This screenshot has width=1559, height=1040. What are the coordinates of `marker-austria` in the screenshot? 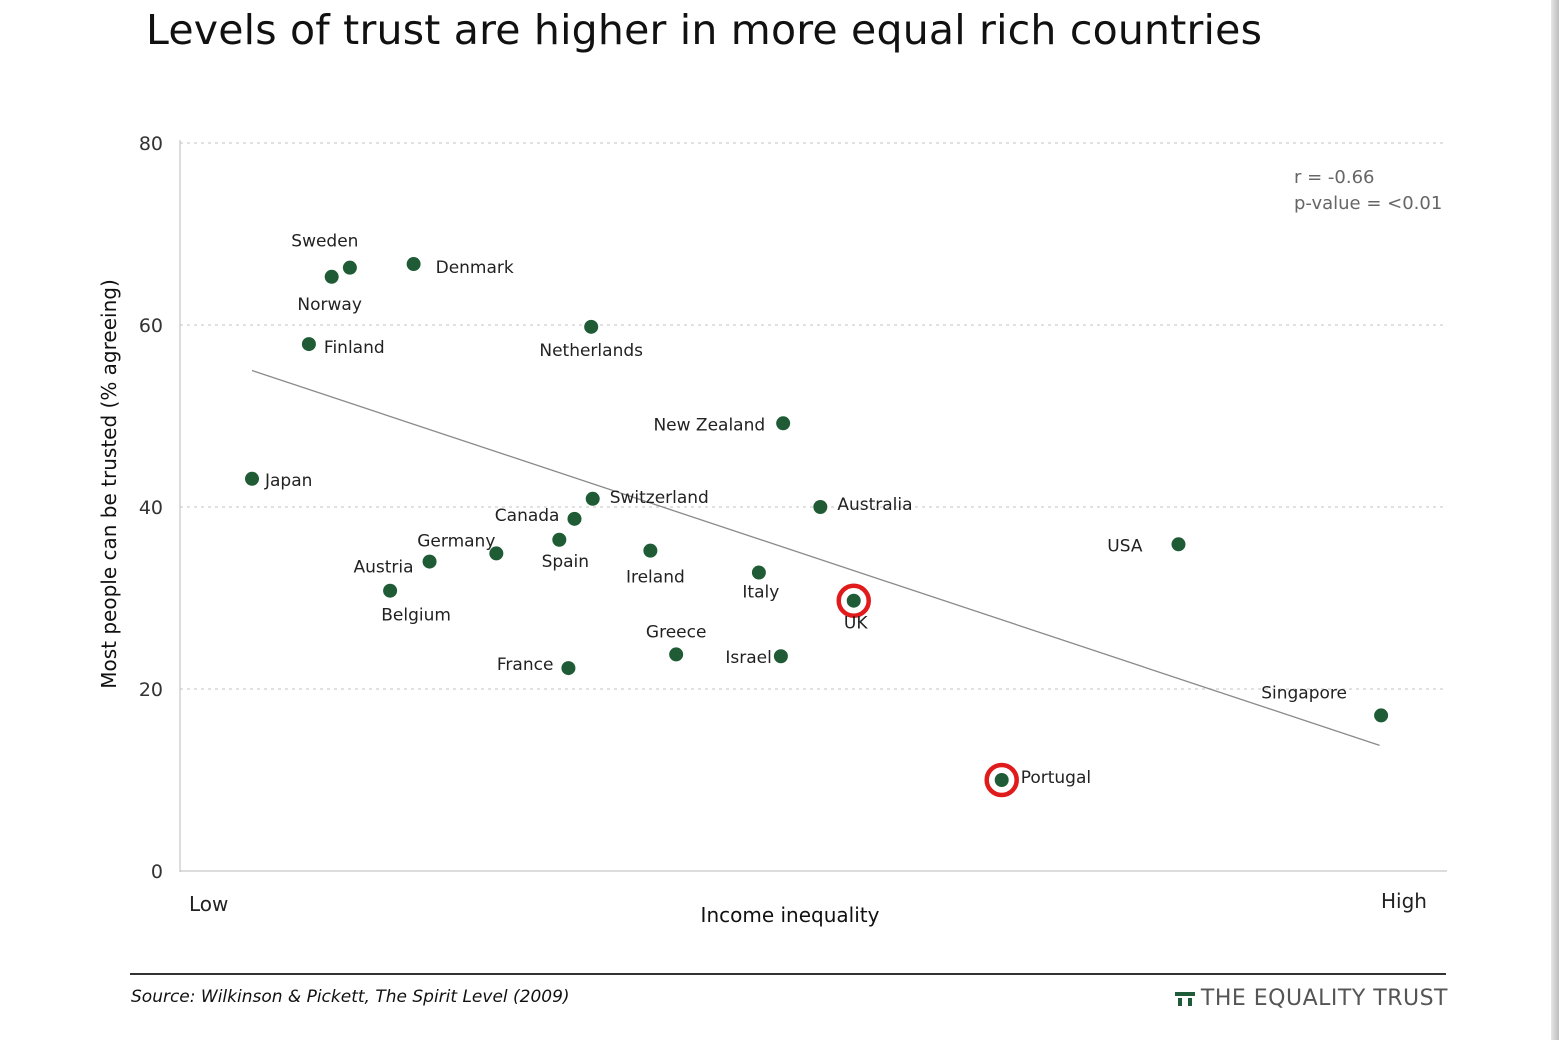 It's located at (429, 561).